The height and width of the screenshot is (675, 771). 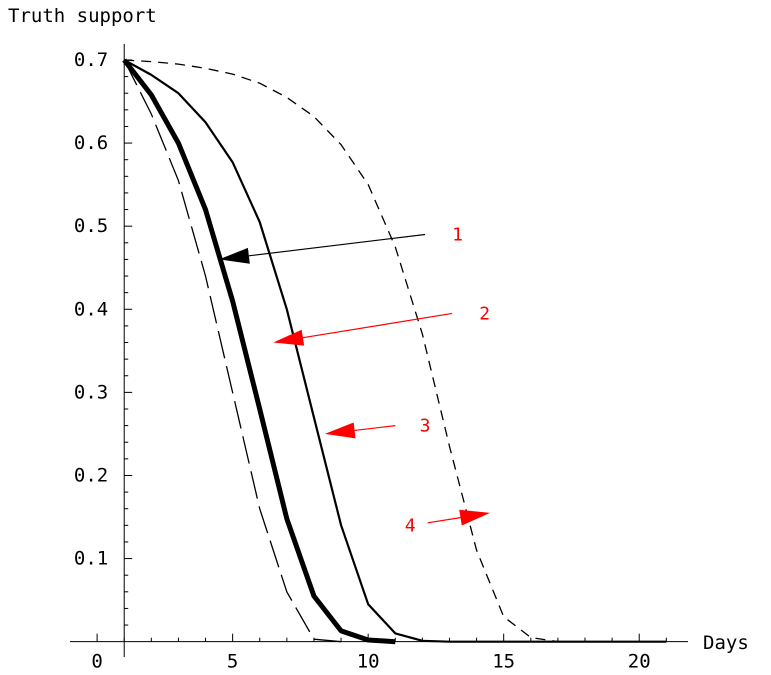 What do you see at coordinates (410, 525) in the screenshot?
I see `annotation-label-4: 4` at bounding box center [410, 525].